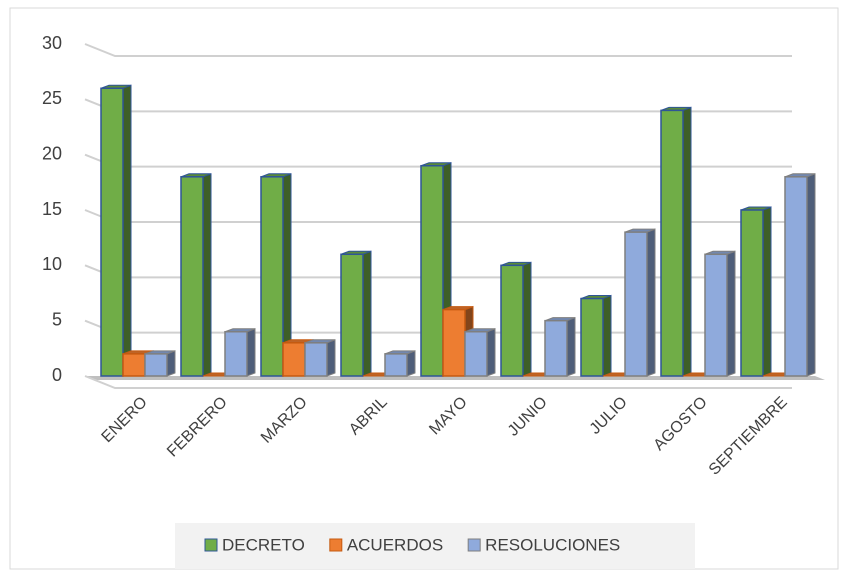  Describe the element at coordinates (52, 209) in the screenshot. I see `y-tick-label: 15` at that location.